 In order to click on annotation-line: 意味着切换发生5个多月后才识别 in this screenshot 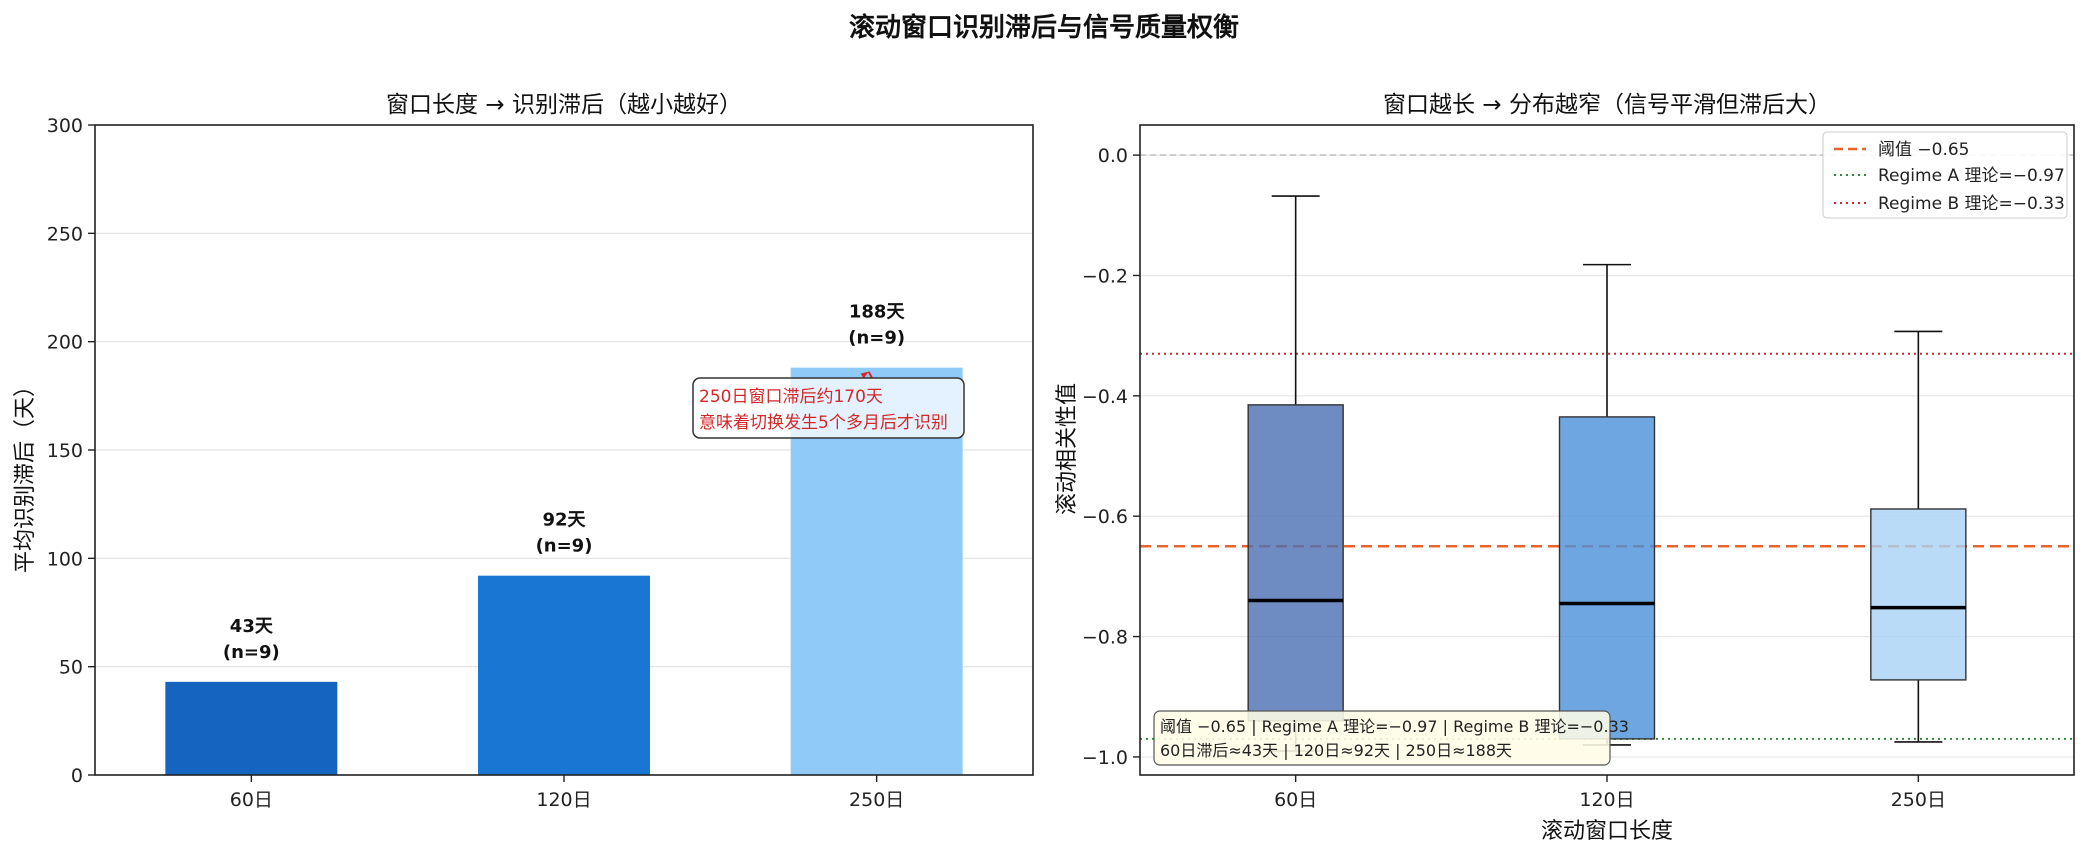, I will do `click(823, 423)`.